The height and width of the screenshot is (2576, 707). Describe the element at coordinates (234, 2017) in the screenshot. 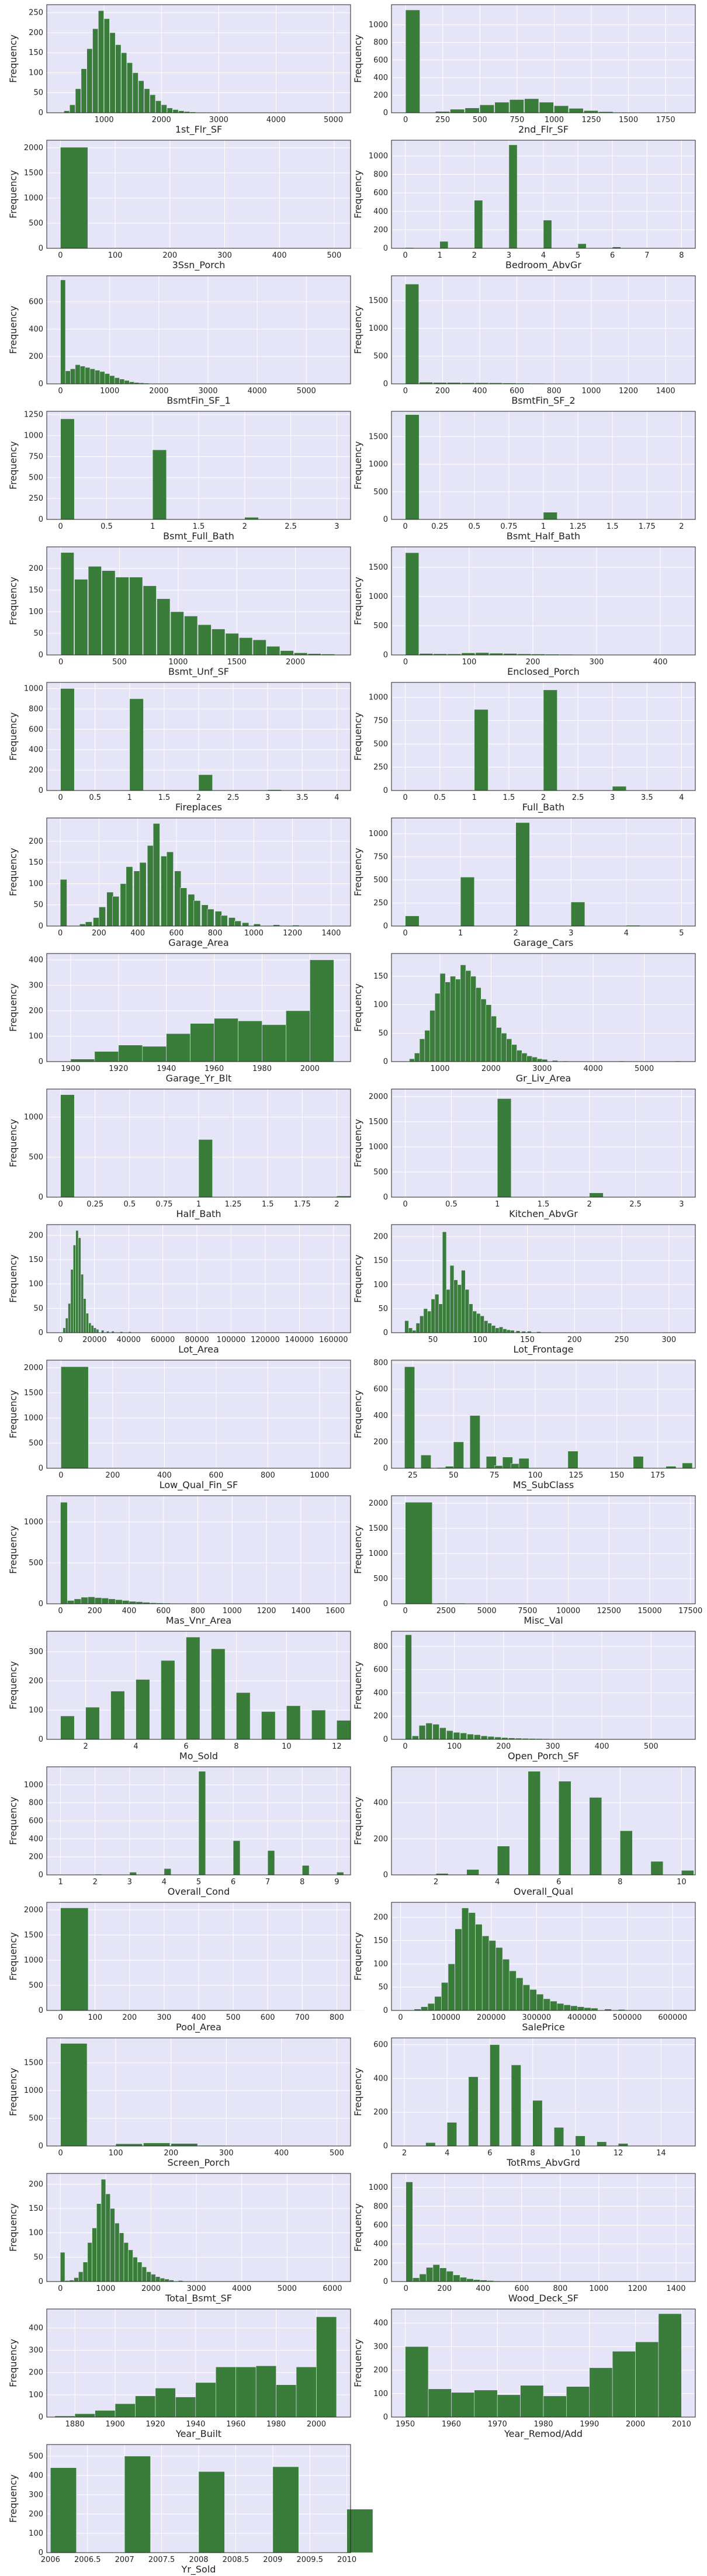

I see `x-tick-label: 500` at that location.